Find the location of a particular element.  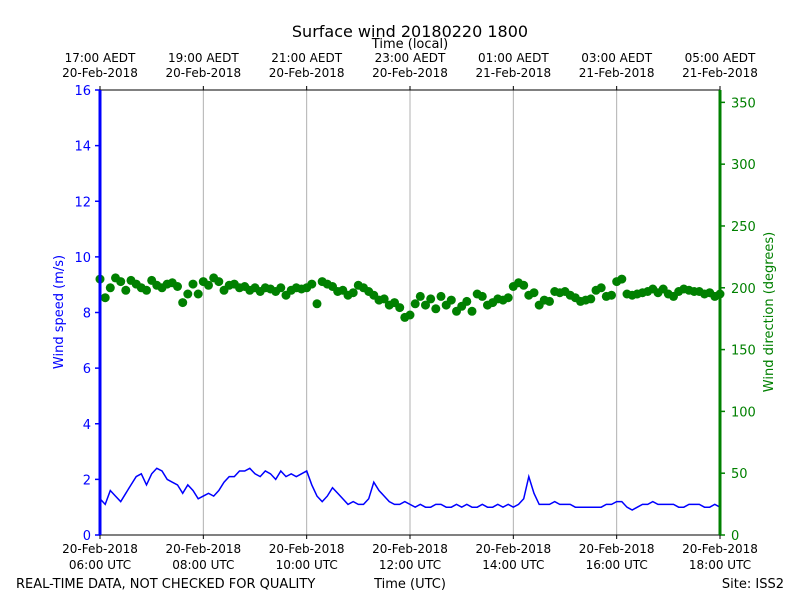

site-label: Site: ISS2 is located at coordinates (753, 584).